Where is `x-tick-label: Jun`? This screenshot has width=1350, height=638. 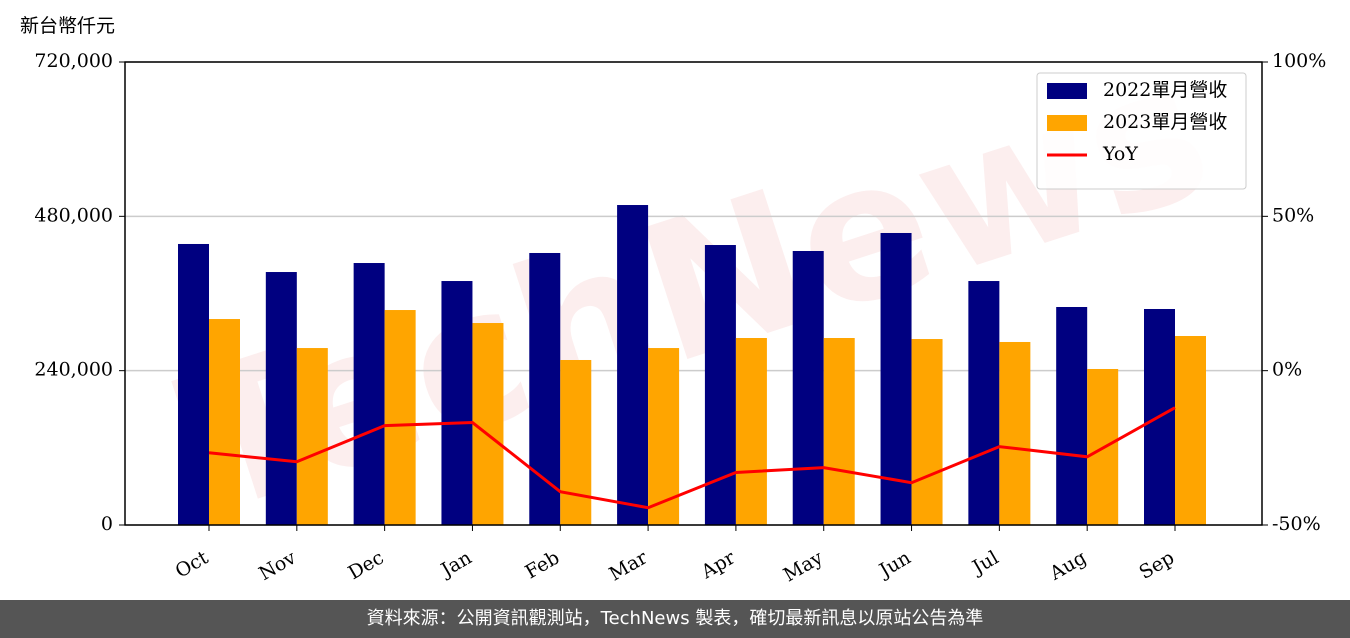
x-tick-label: Jun is located at coordinates (894, 565).